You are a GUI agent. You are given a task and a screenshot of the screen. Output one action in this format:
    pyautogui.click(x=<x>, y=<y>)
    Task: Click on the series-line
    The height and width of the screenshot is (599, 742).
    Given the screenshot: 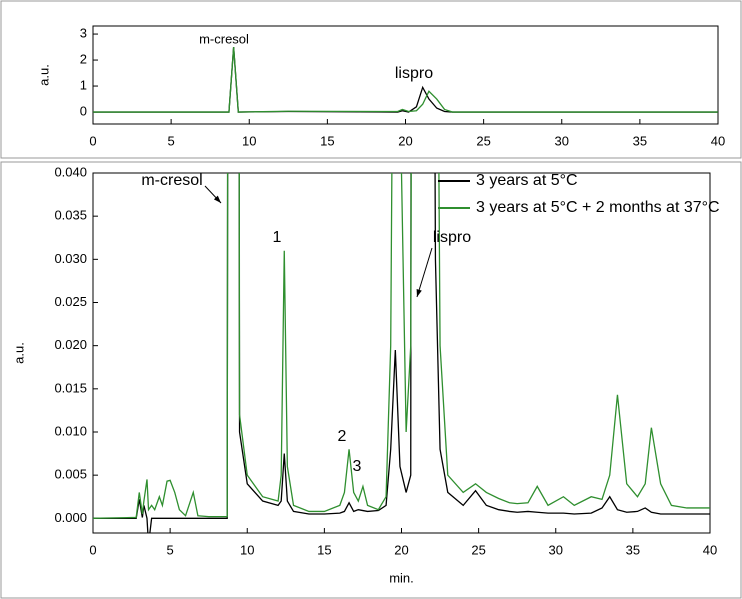 What is the action you would take?
    pyautogui.click(x=405, y=80)
    